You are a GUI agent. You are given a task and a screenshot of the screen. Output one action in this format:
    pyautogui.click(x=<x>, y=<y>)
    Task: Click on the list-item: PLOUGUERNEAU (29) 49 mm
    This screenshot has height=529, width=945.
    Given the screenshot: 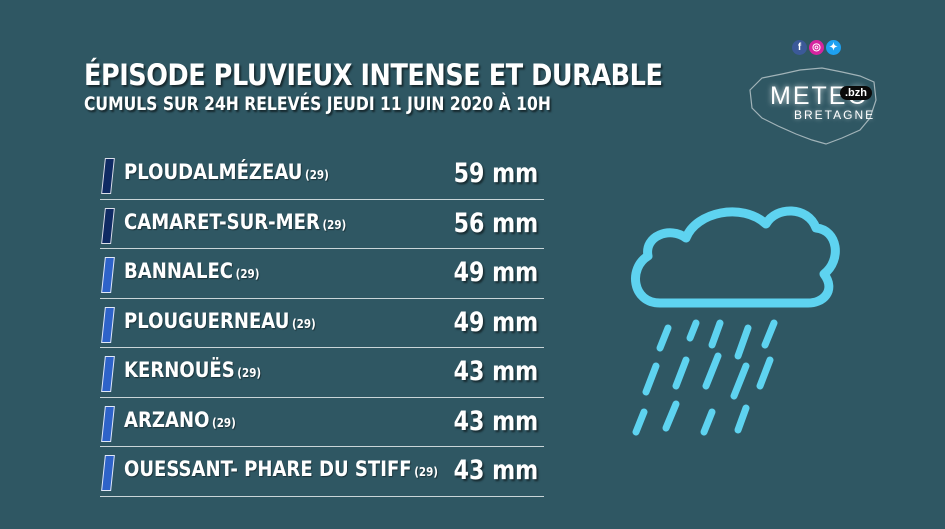 What is the action you would take?
    pyautogui.click(x=322, y=323)
    